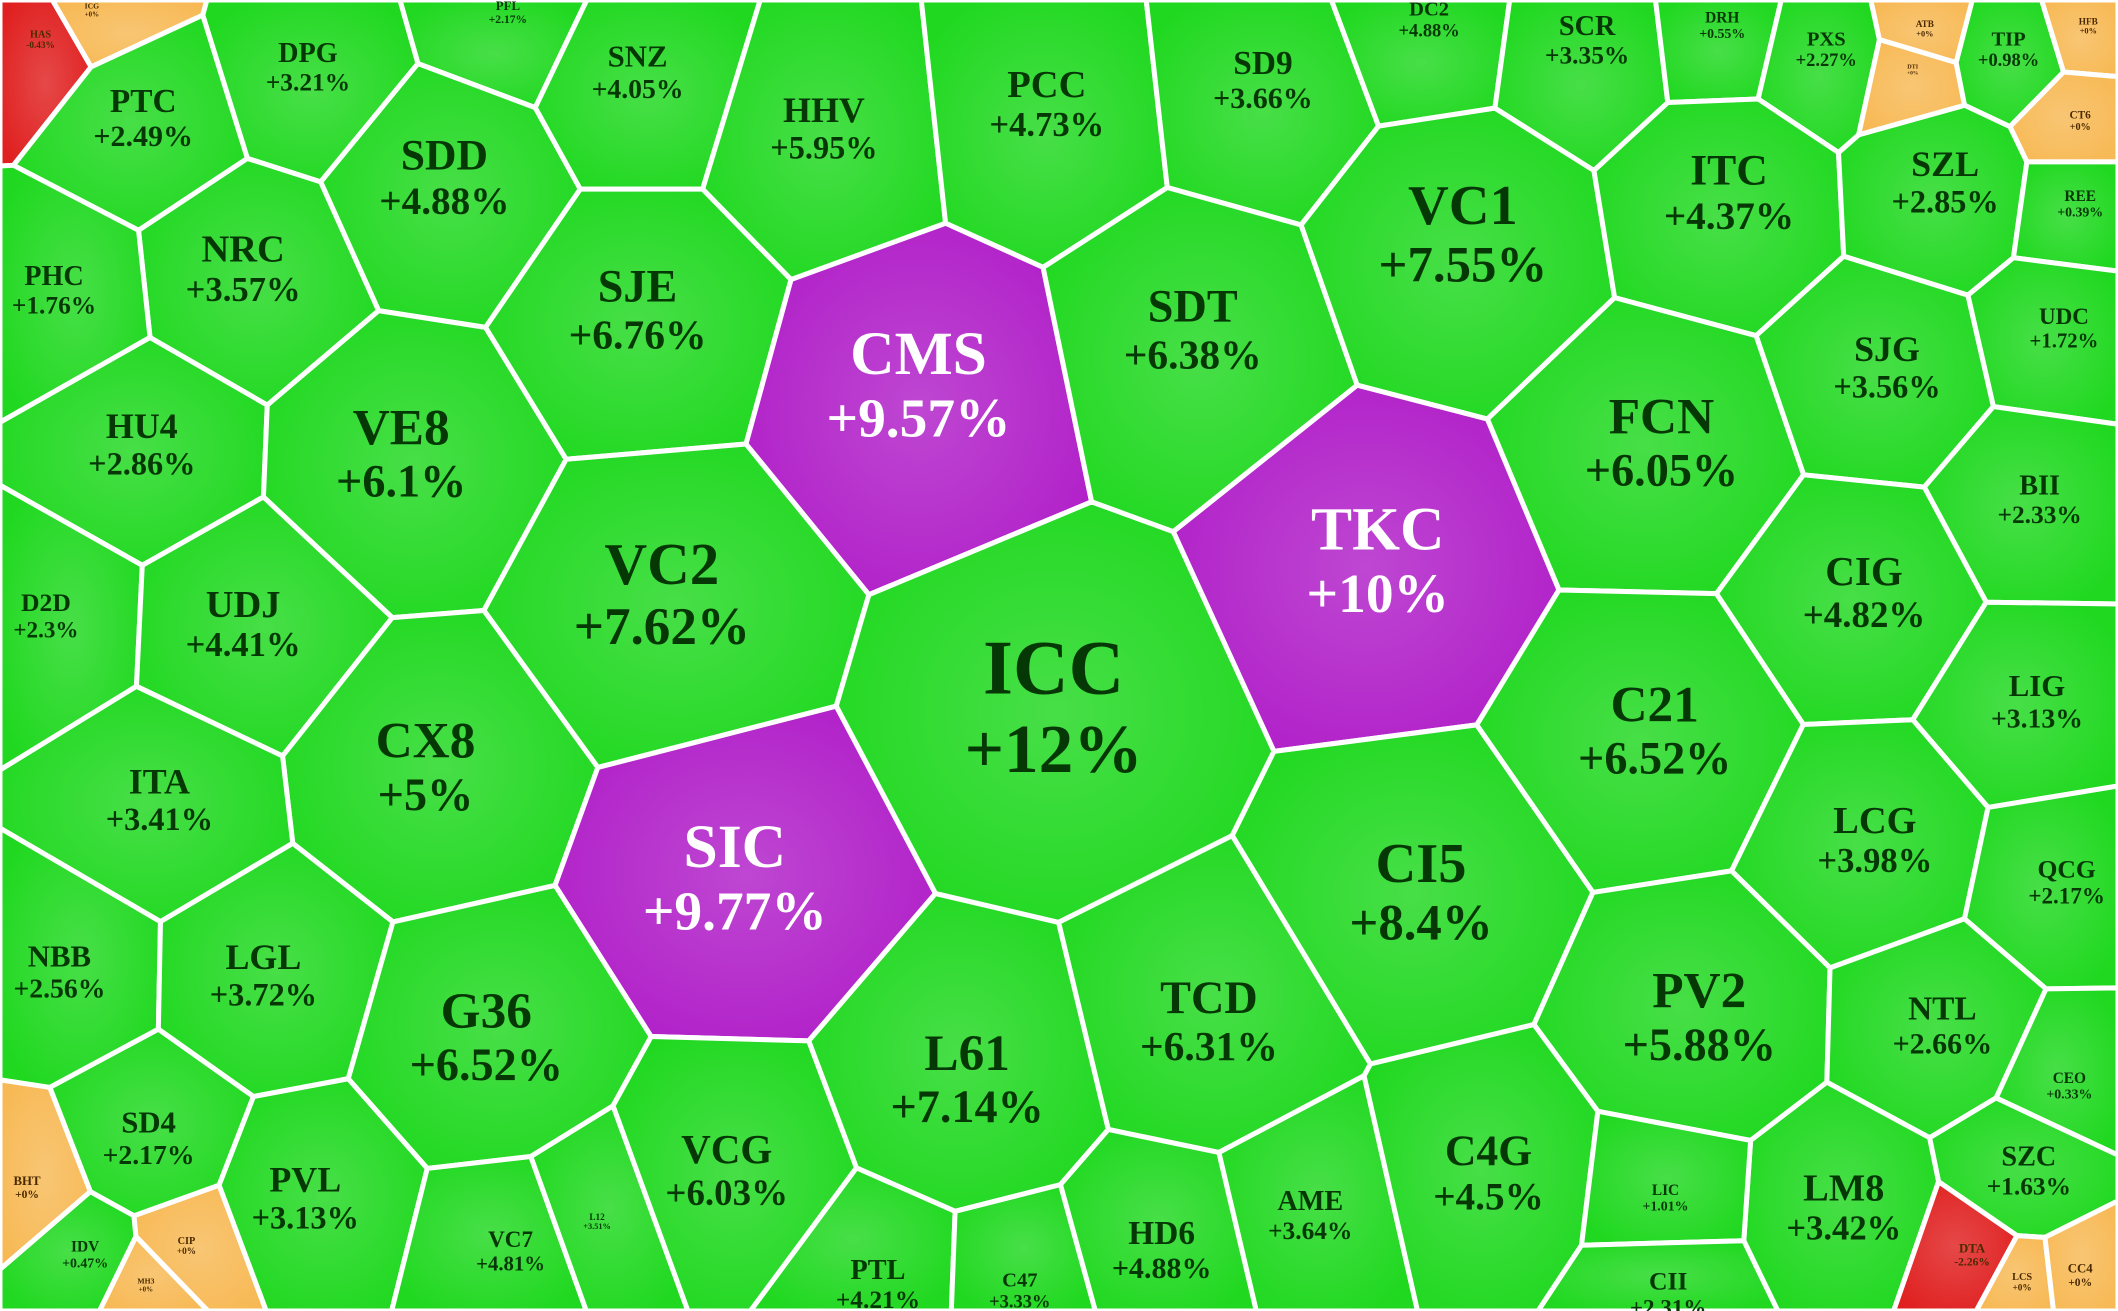 This screenshot has height=1311, width=2118. I want to click on ticker: ATB, so click(1925, 24).